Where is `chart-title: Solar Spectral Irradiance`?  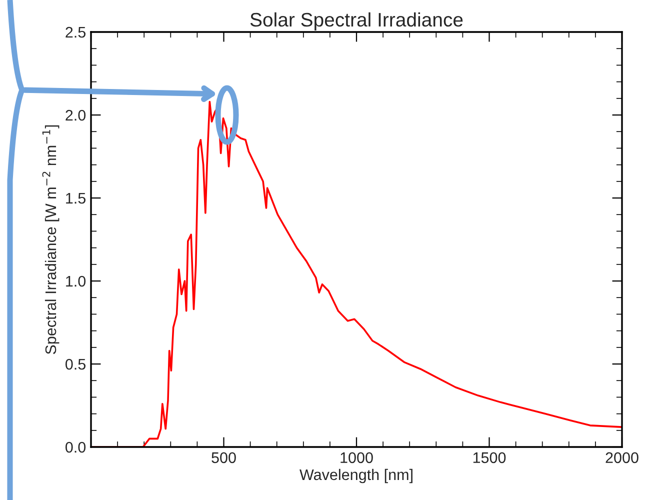 chart-title: Solar Spectral Irradiance is located at coordinates (356, 21).